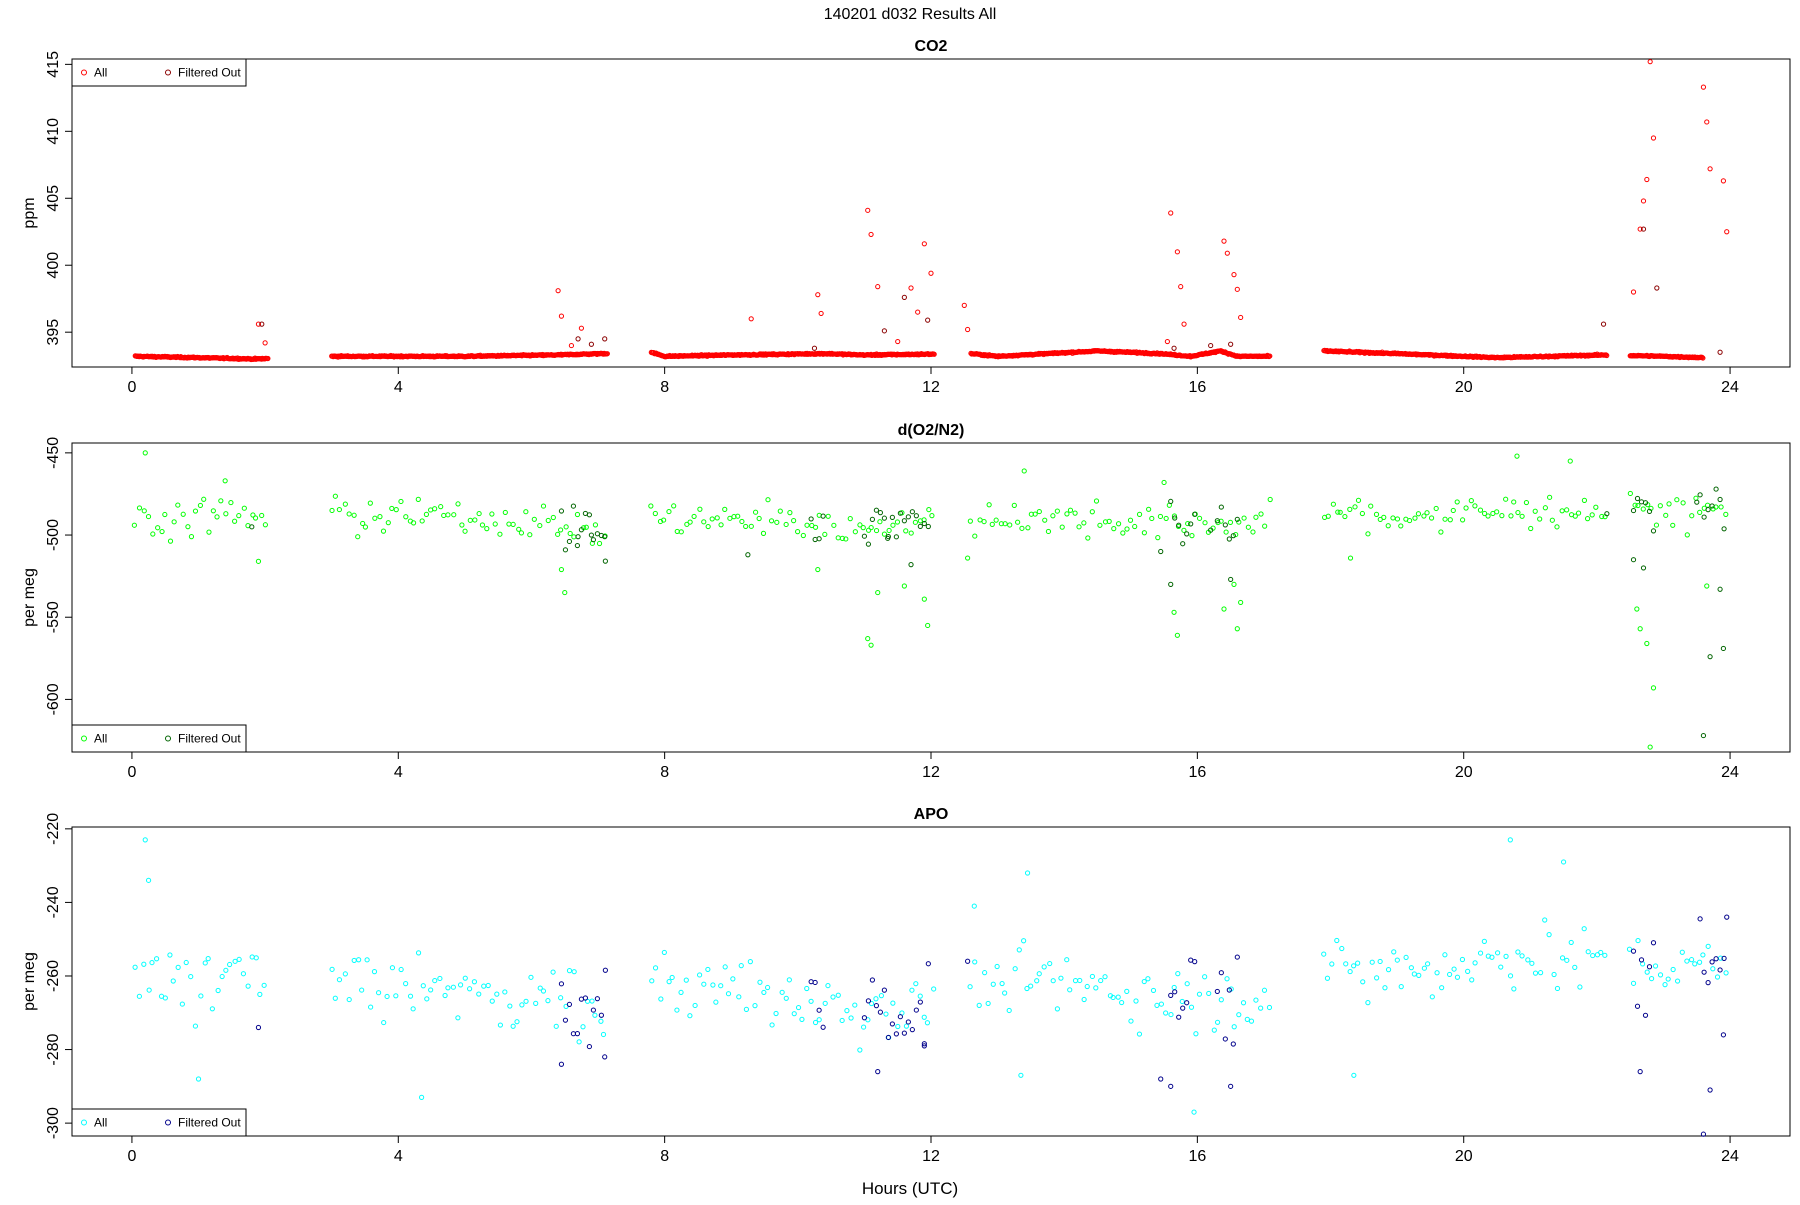  I want to click on x-tick-label: 0, so click(131, 387).